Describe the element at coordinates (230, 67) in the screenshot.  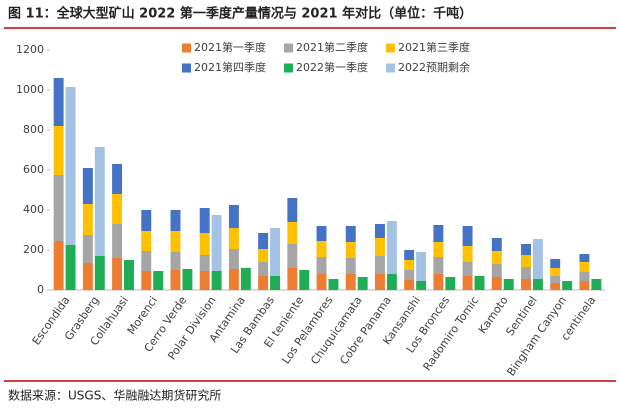
I see `legend-label: 2021第四季度` at that location.